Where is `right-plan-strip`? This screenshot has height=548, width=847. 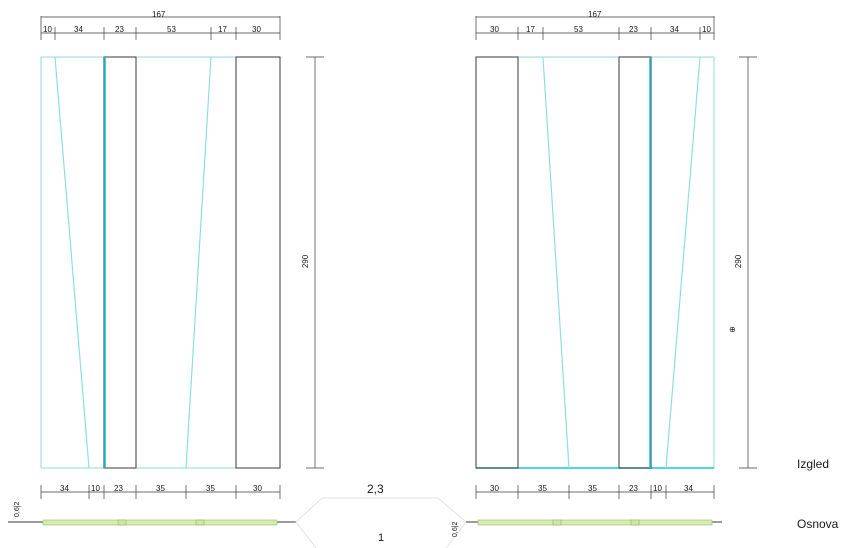 right-plan-strip is located at coordinates (594, 522).